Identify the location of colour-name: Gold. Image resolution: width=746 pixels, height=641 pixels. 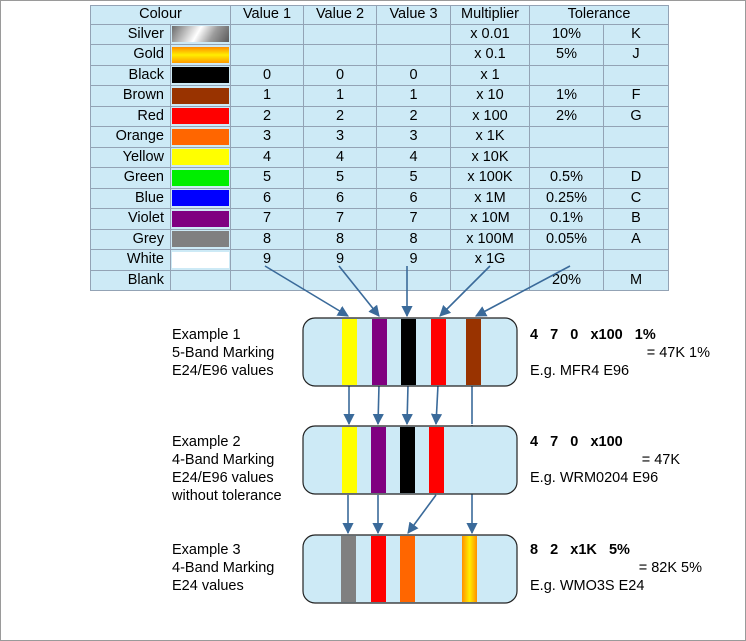
(130, 55).